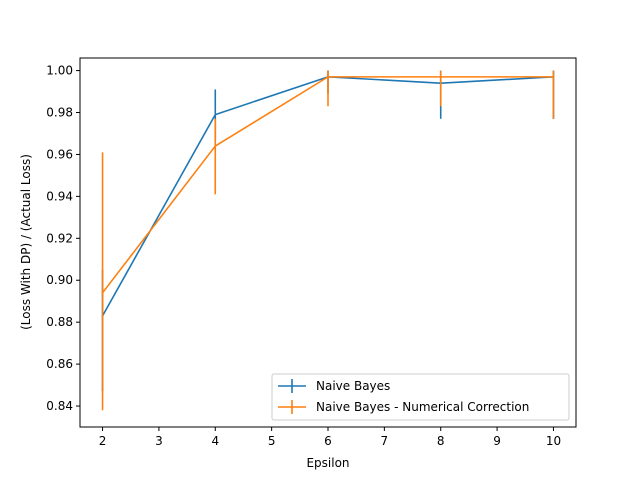 This screenshot has height=480, width=640. What do you see at coordinates (59, 364) in the screenshot?
I see `y-tick-label: 0.86` at bounding box center [59, 364].